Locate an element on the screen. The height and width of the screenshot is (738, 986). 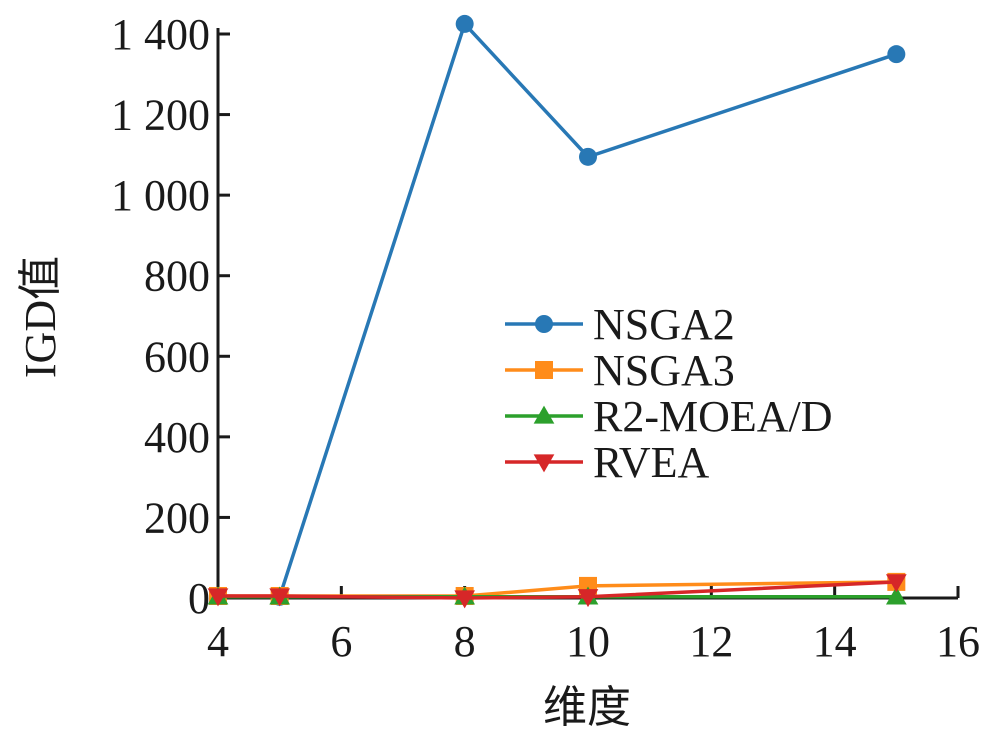
y-tick-label: 1 400 is located at coordinates (160, 34).